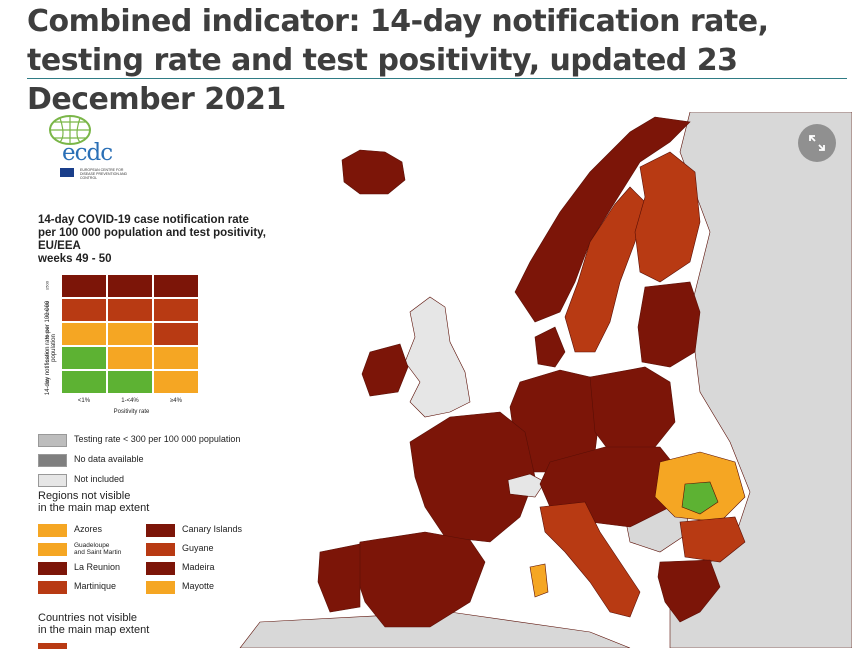 The height and width of the screenshot is (649, 852). What do you see at coordinates (420, 579) in the screenshot?
I see `map-region-spain` at bounding box center [420, 579].